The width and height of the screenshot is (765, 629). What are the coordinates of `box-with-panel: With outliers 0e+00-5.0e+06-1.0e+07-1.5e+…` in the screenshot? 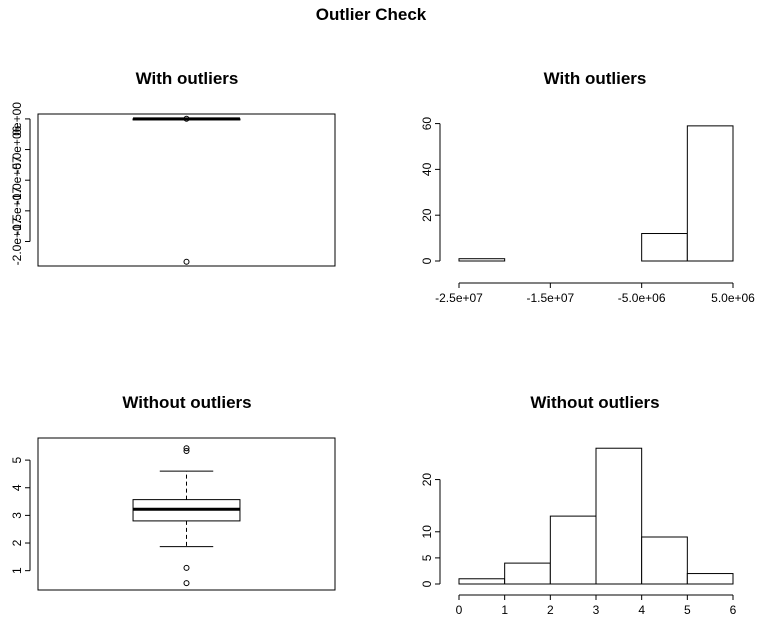 It's located at (173, 168).